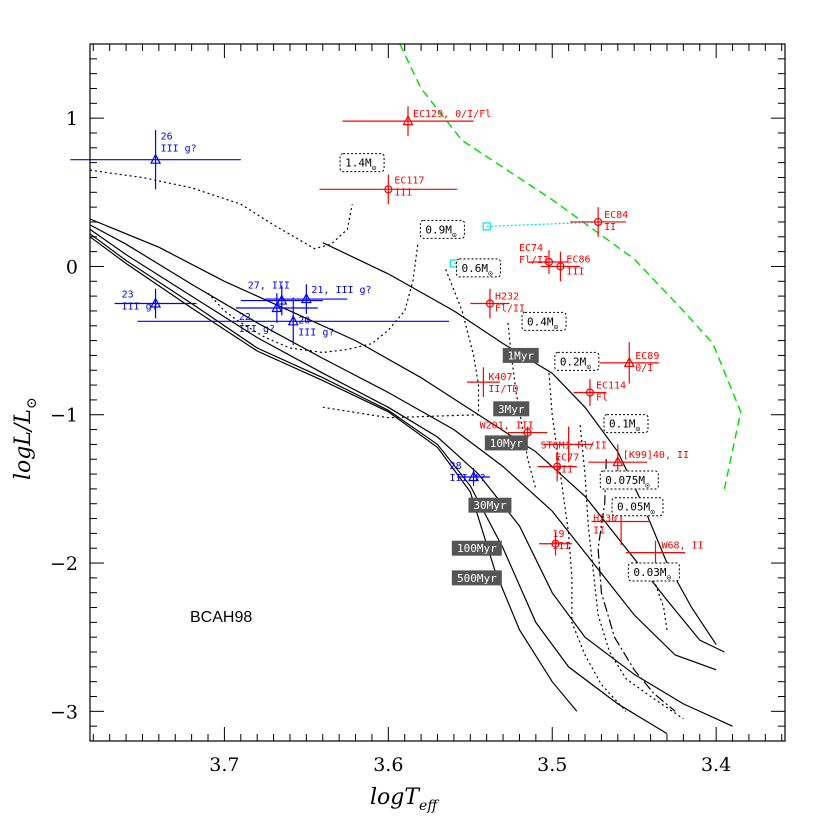 The width and height of the screenshot is (830, 830). What do you see at coordinates (587, 542) in the screenshot?
I see `mass-track-0.2Msun` at bounding box center [587, 542].